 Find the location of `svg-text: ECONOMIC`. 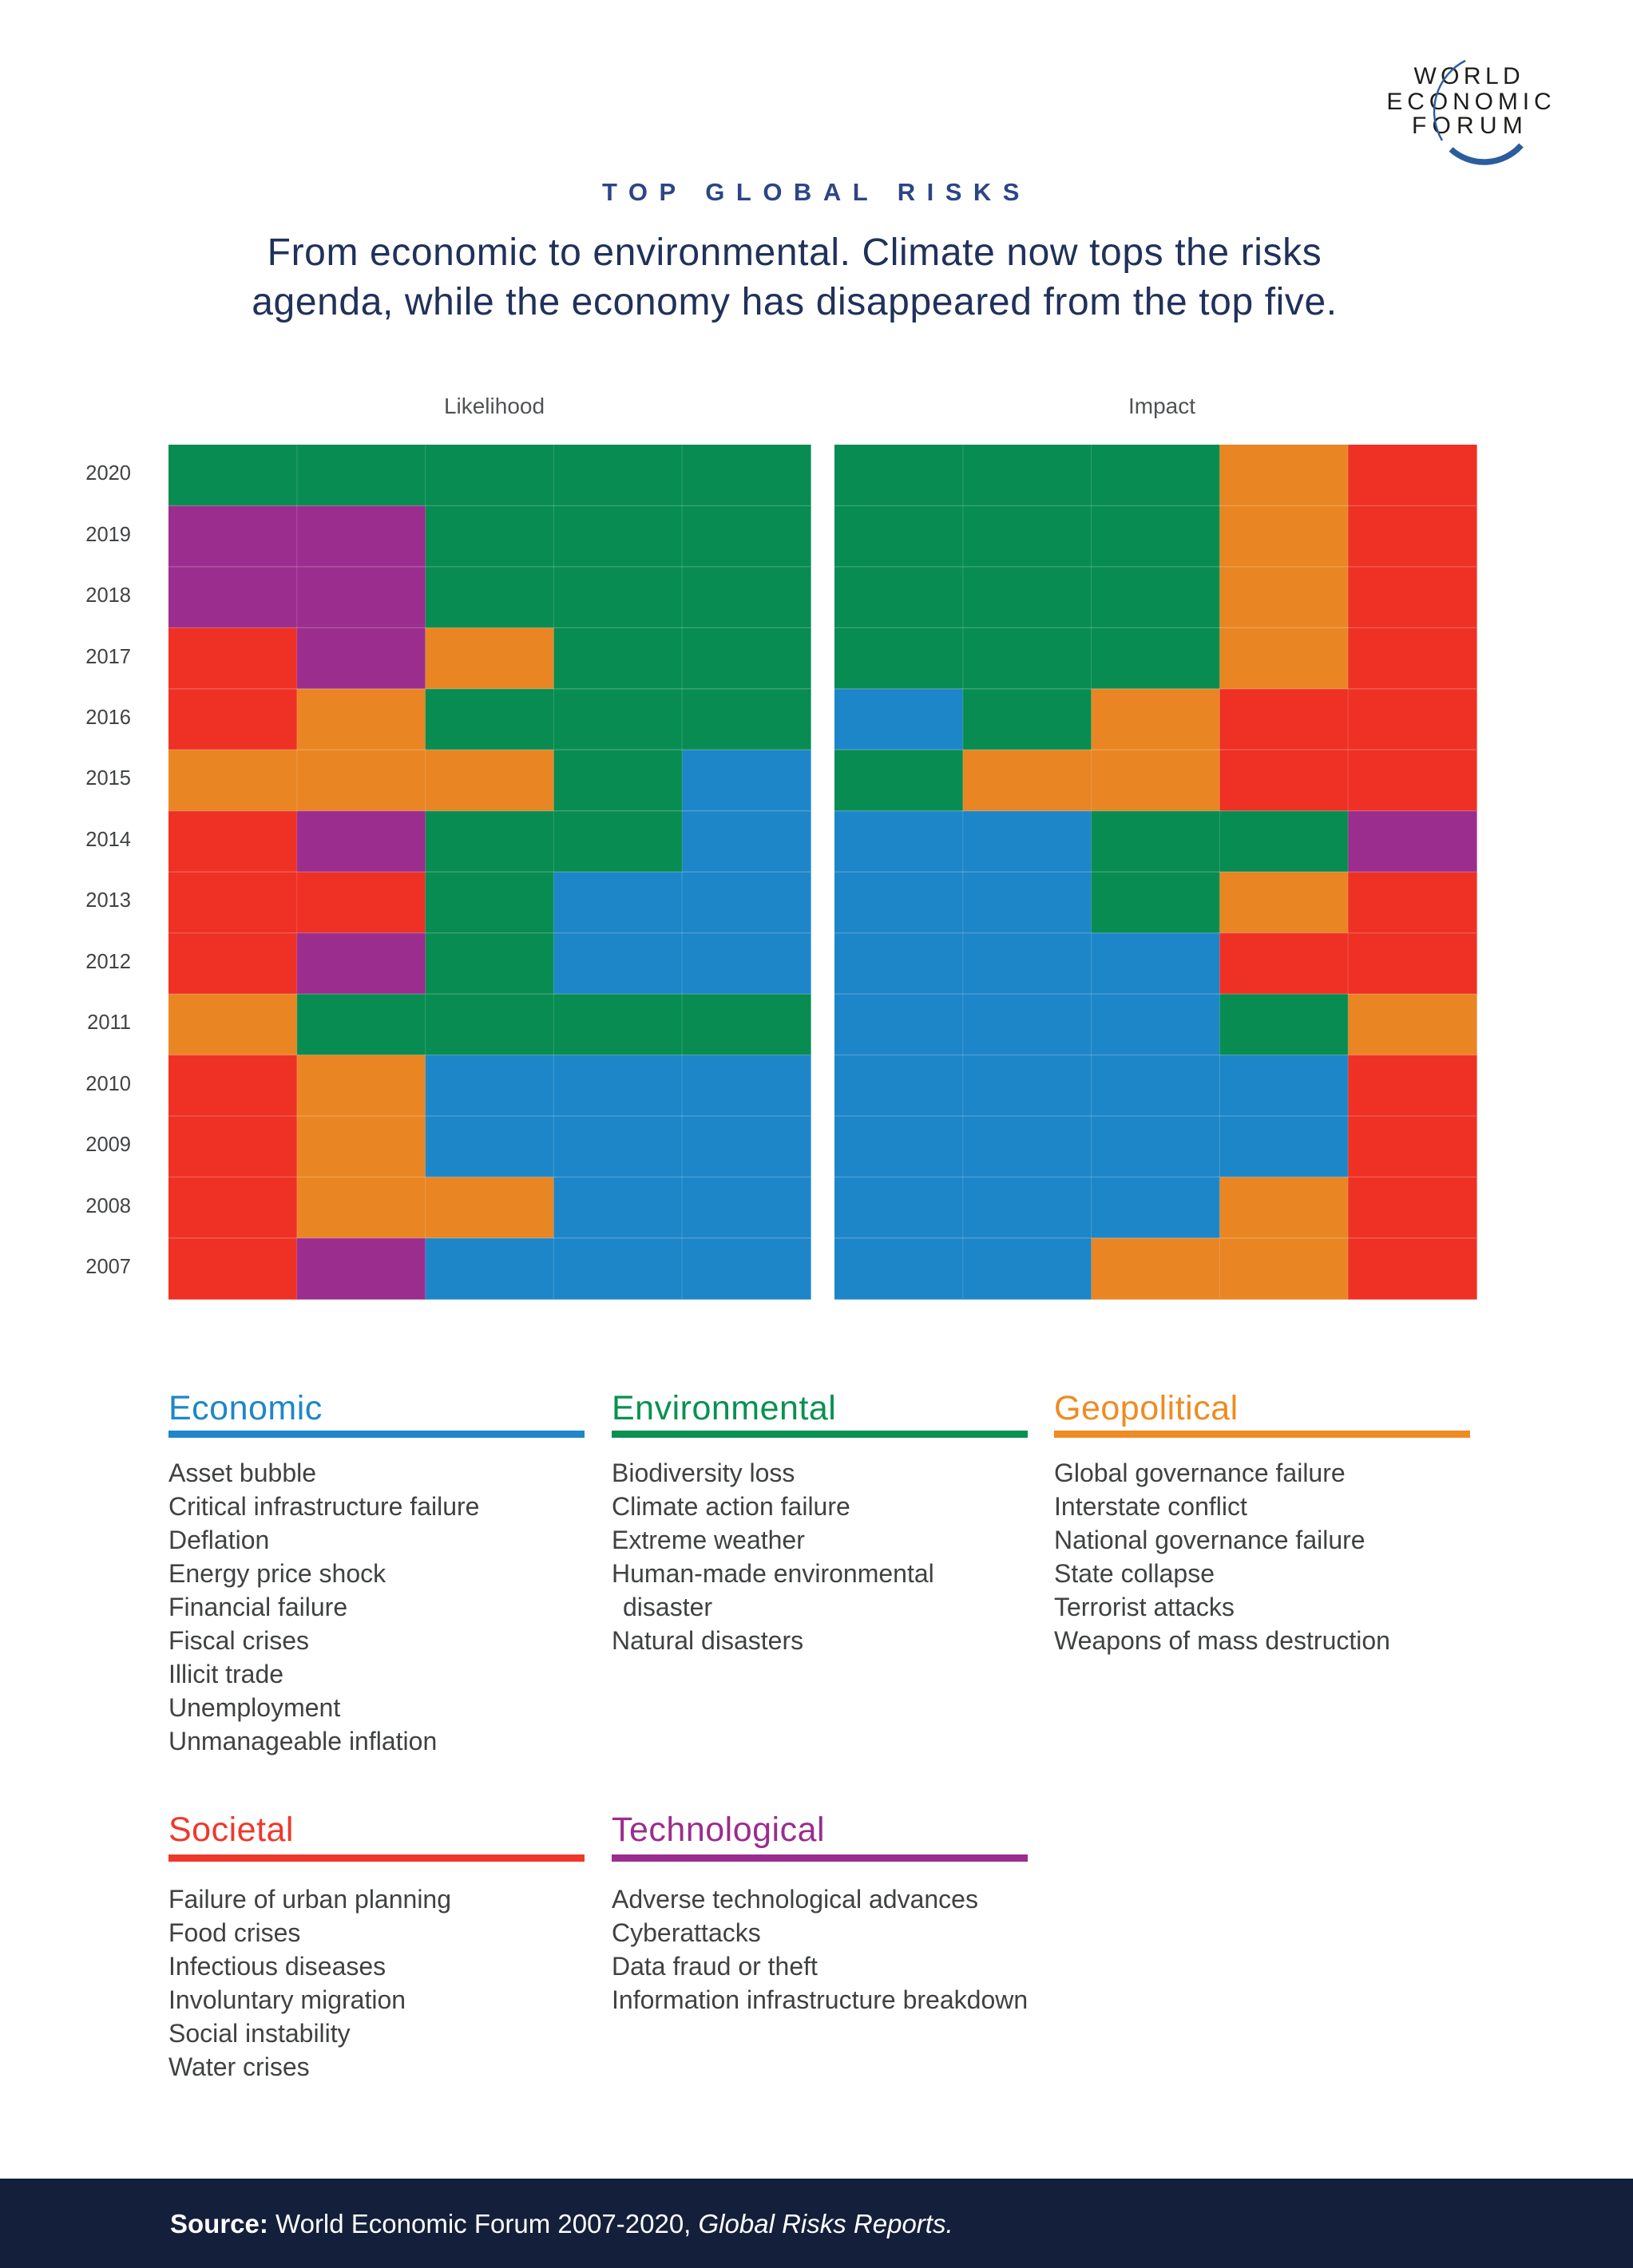

svg-text: ECONOMIC is located at coordinates (1471, 102).